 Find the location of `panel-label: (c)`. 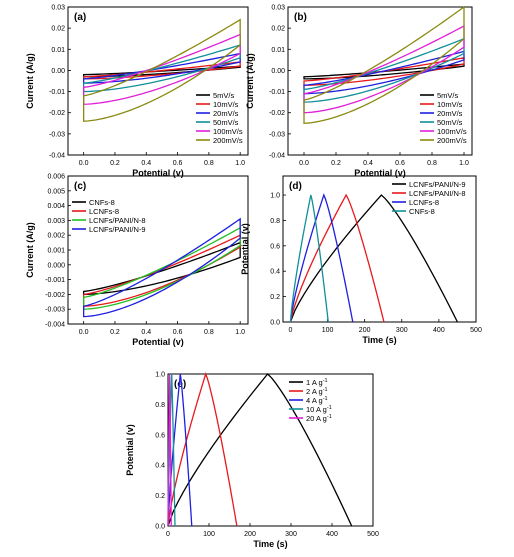

panel-label: (c) is located at coordinates (80, 186).